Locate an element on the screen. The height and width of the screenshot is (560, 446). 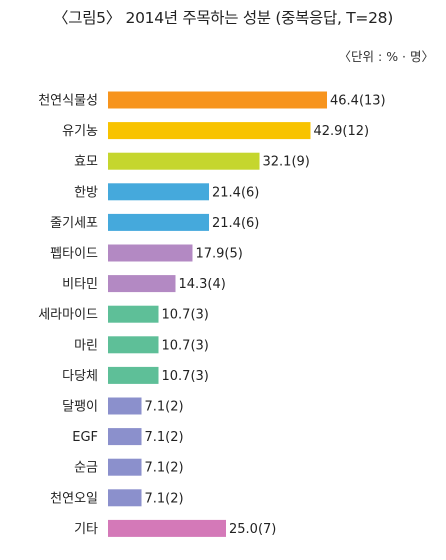
category-label: 효모 is located at coordinates (86, 162).